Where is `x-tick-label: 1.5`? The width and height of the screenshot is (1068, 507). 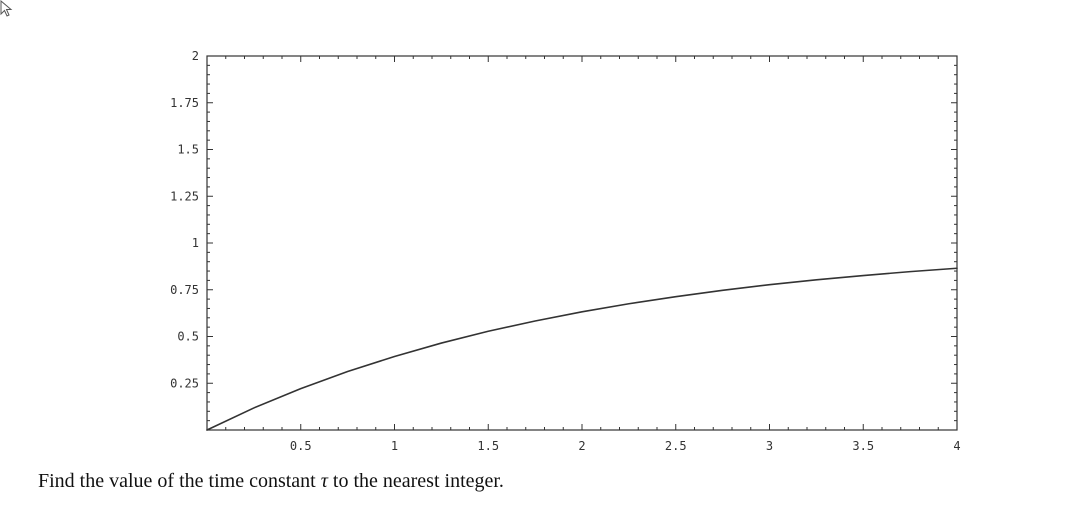 x-tick-label: 1.5 is located at coordinates (488, 446).